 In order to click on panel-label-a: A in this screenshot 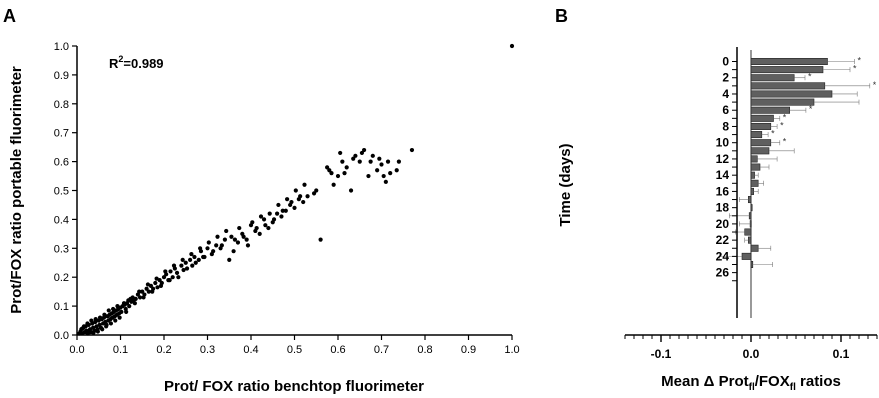, I will do `click(9, 16)`.